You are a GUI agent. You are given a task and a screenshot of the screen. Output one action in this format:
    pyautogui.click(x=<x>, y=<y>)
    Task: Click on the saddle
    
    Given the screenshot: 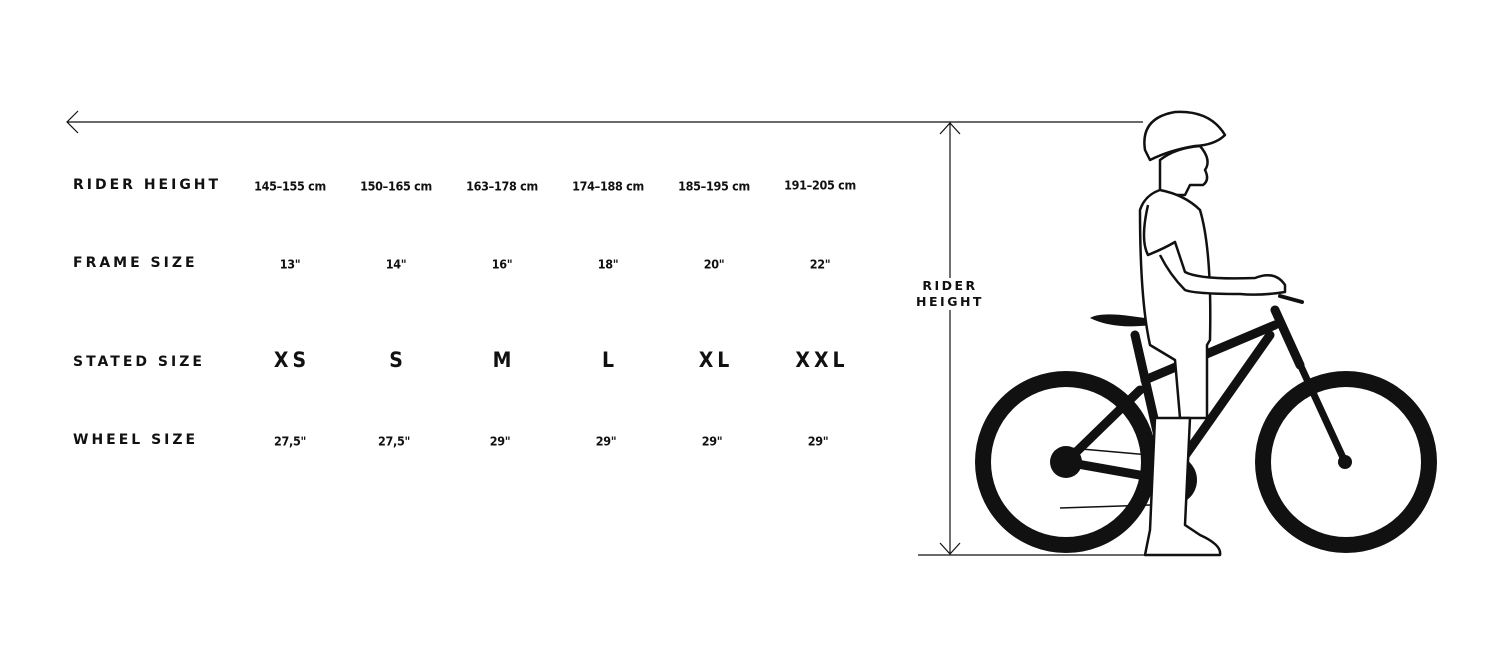 What is the action you would take?
    pyautogui.click(x=1125, y=320)
    